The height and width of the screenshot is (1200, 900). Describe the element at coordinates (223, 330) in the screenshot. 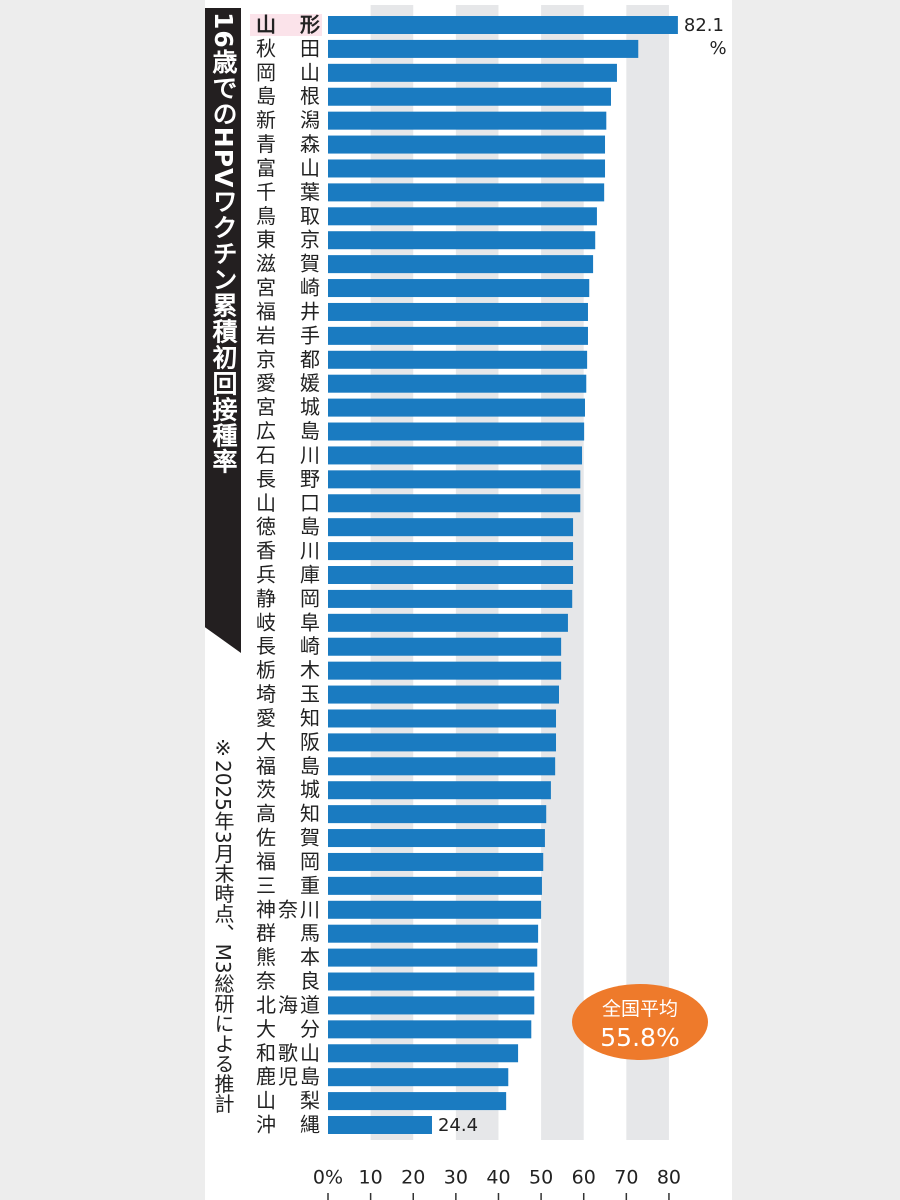

I see `chart-title: 16歳でのHPVワクチン累積初回接種率` at that location.